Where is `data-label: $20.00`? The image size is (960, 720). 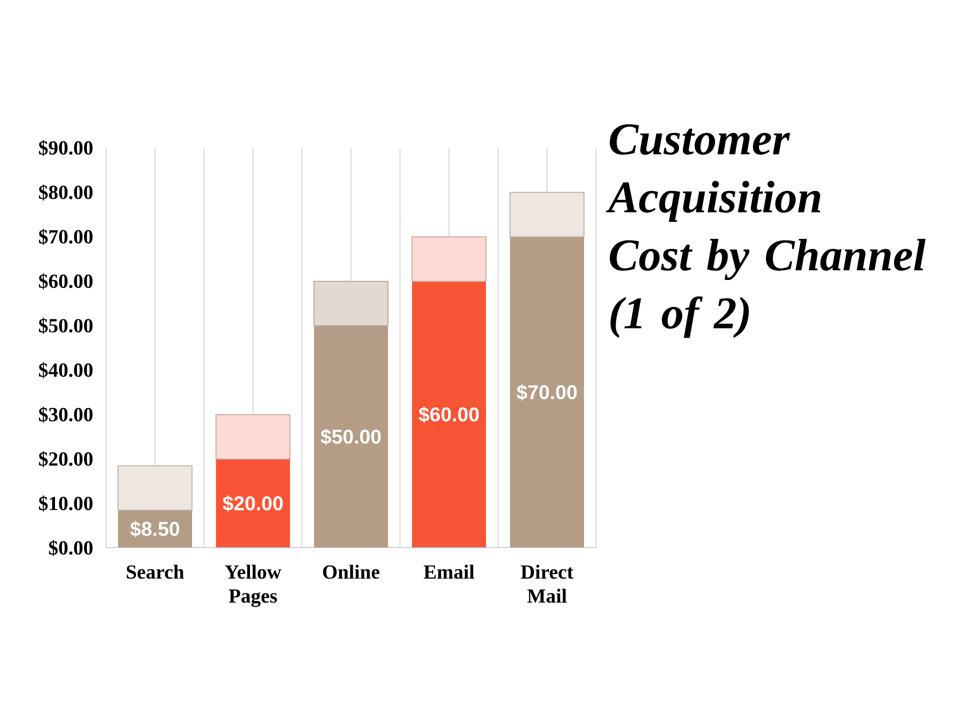
data-label: $20.00 is located at coordinates (252, 503).